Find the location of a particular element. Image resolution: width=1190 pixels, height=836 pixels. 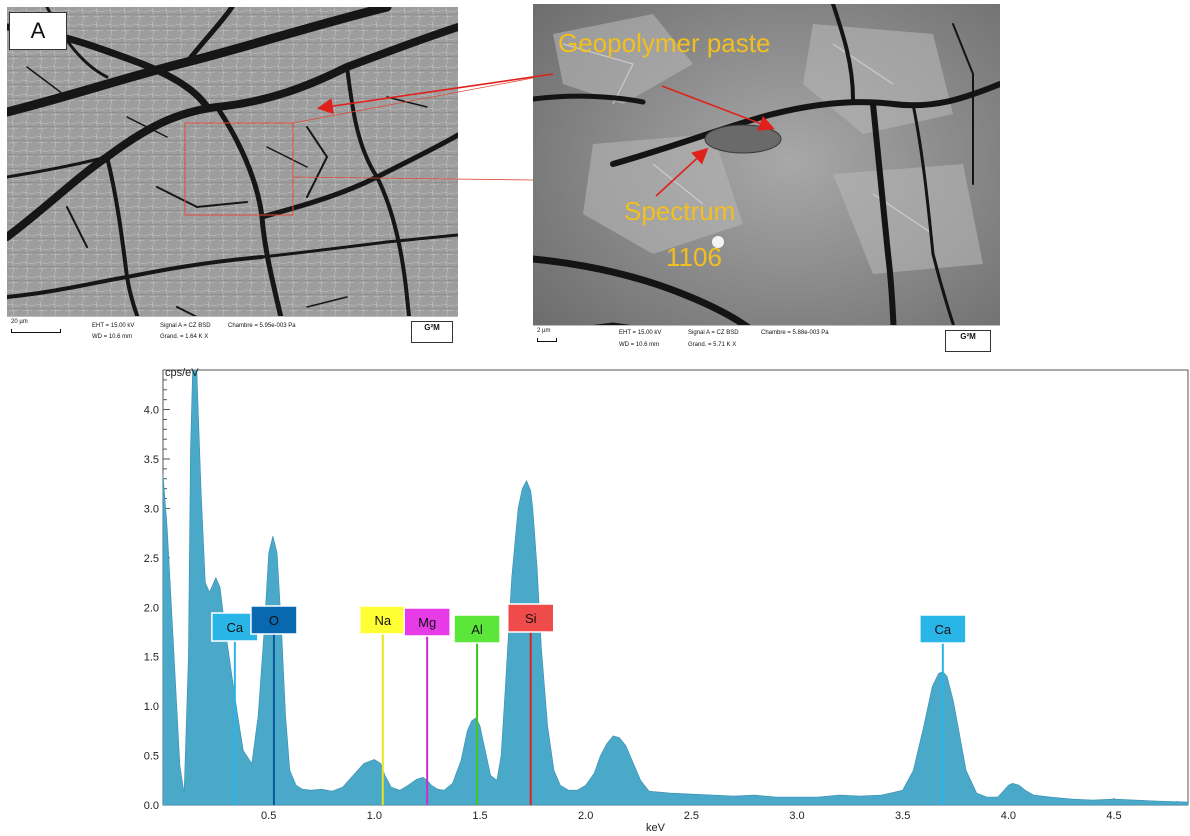

scale-bar-label: 20 µm is located at coordinates (19, 322).